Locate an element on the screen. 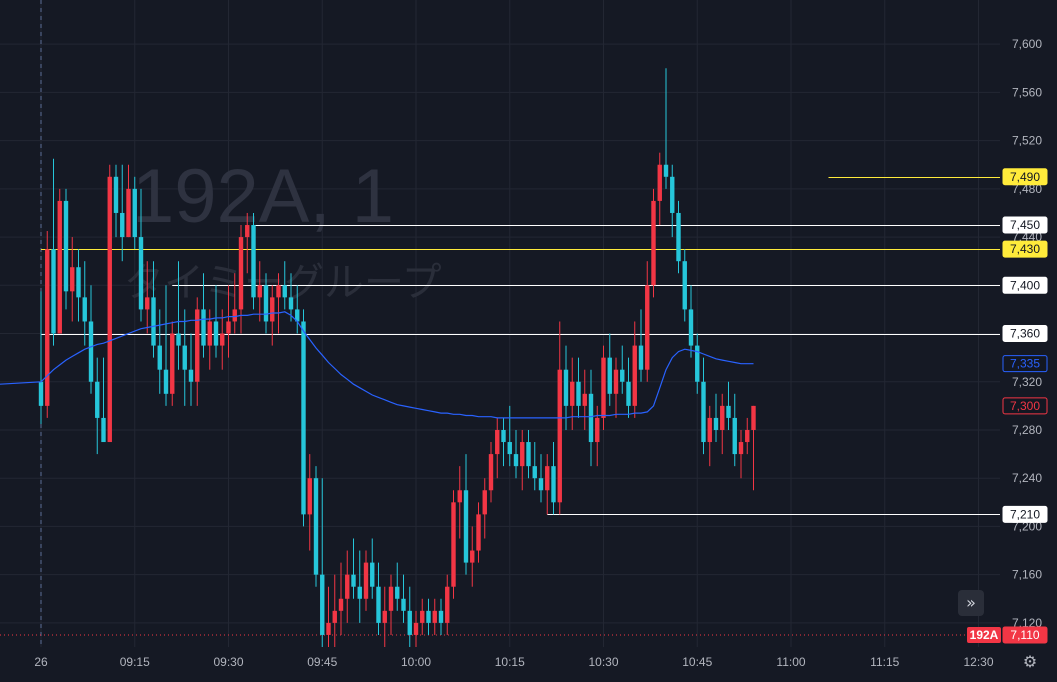 The width and height of the screenshot is (1057, 682). symbol-tag-box is located at coordinates (984, 634).